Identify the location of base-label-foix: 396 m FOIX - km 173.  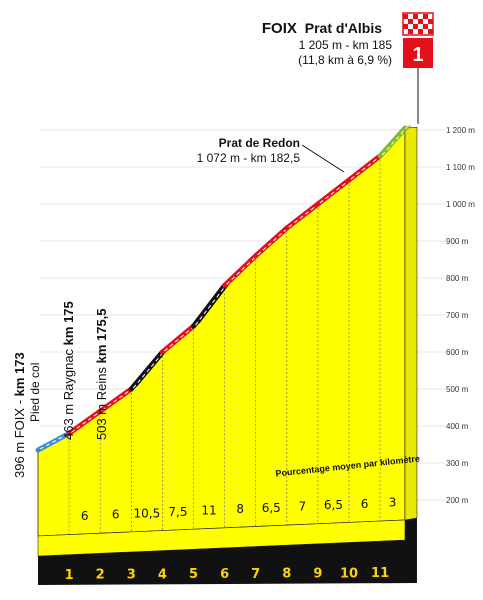
(19, 415).